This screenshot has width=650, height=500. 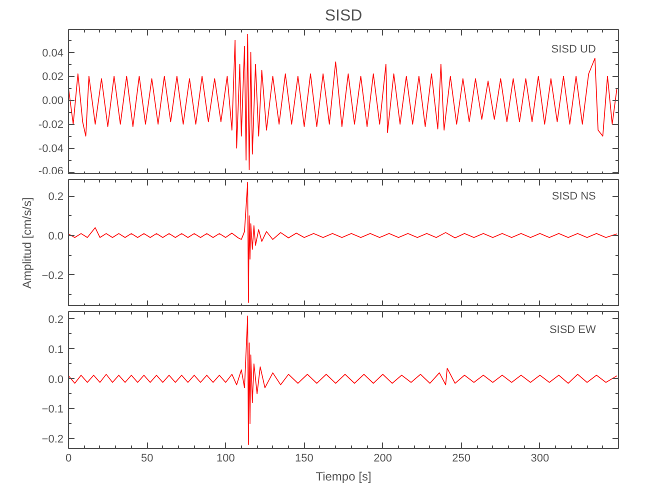 What do you see at coordinates (304, 458) in the screenshot?
I see `x-tick-label: 150` at bounding box center [304, 458].